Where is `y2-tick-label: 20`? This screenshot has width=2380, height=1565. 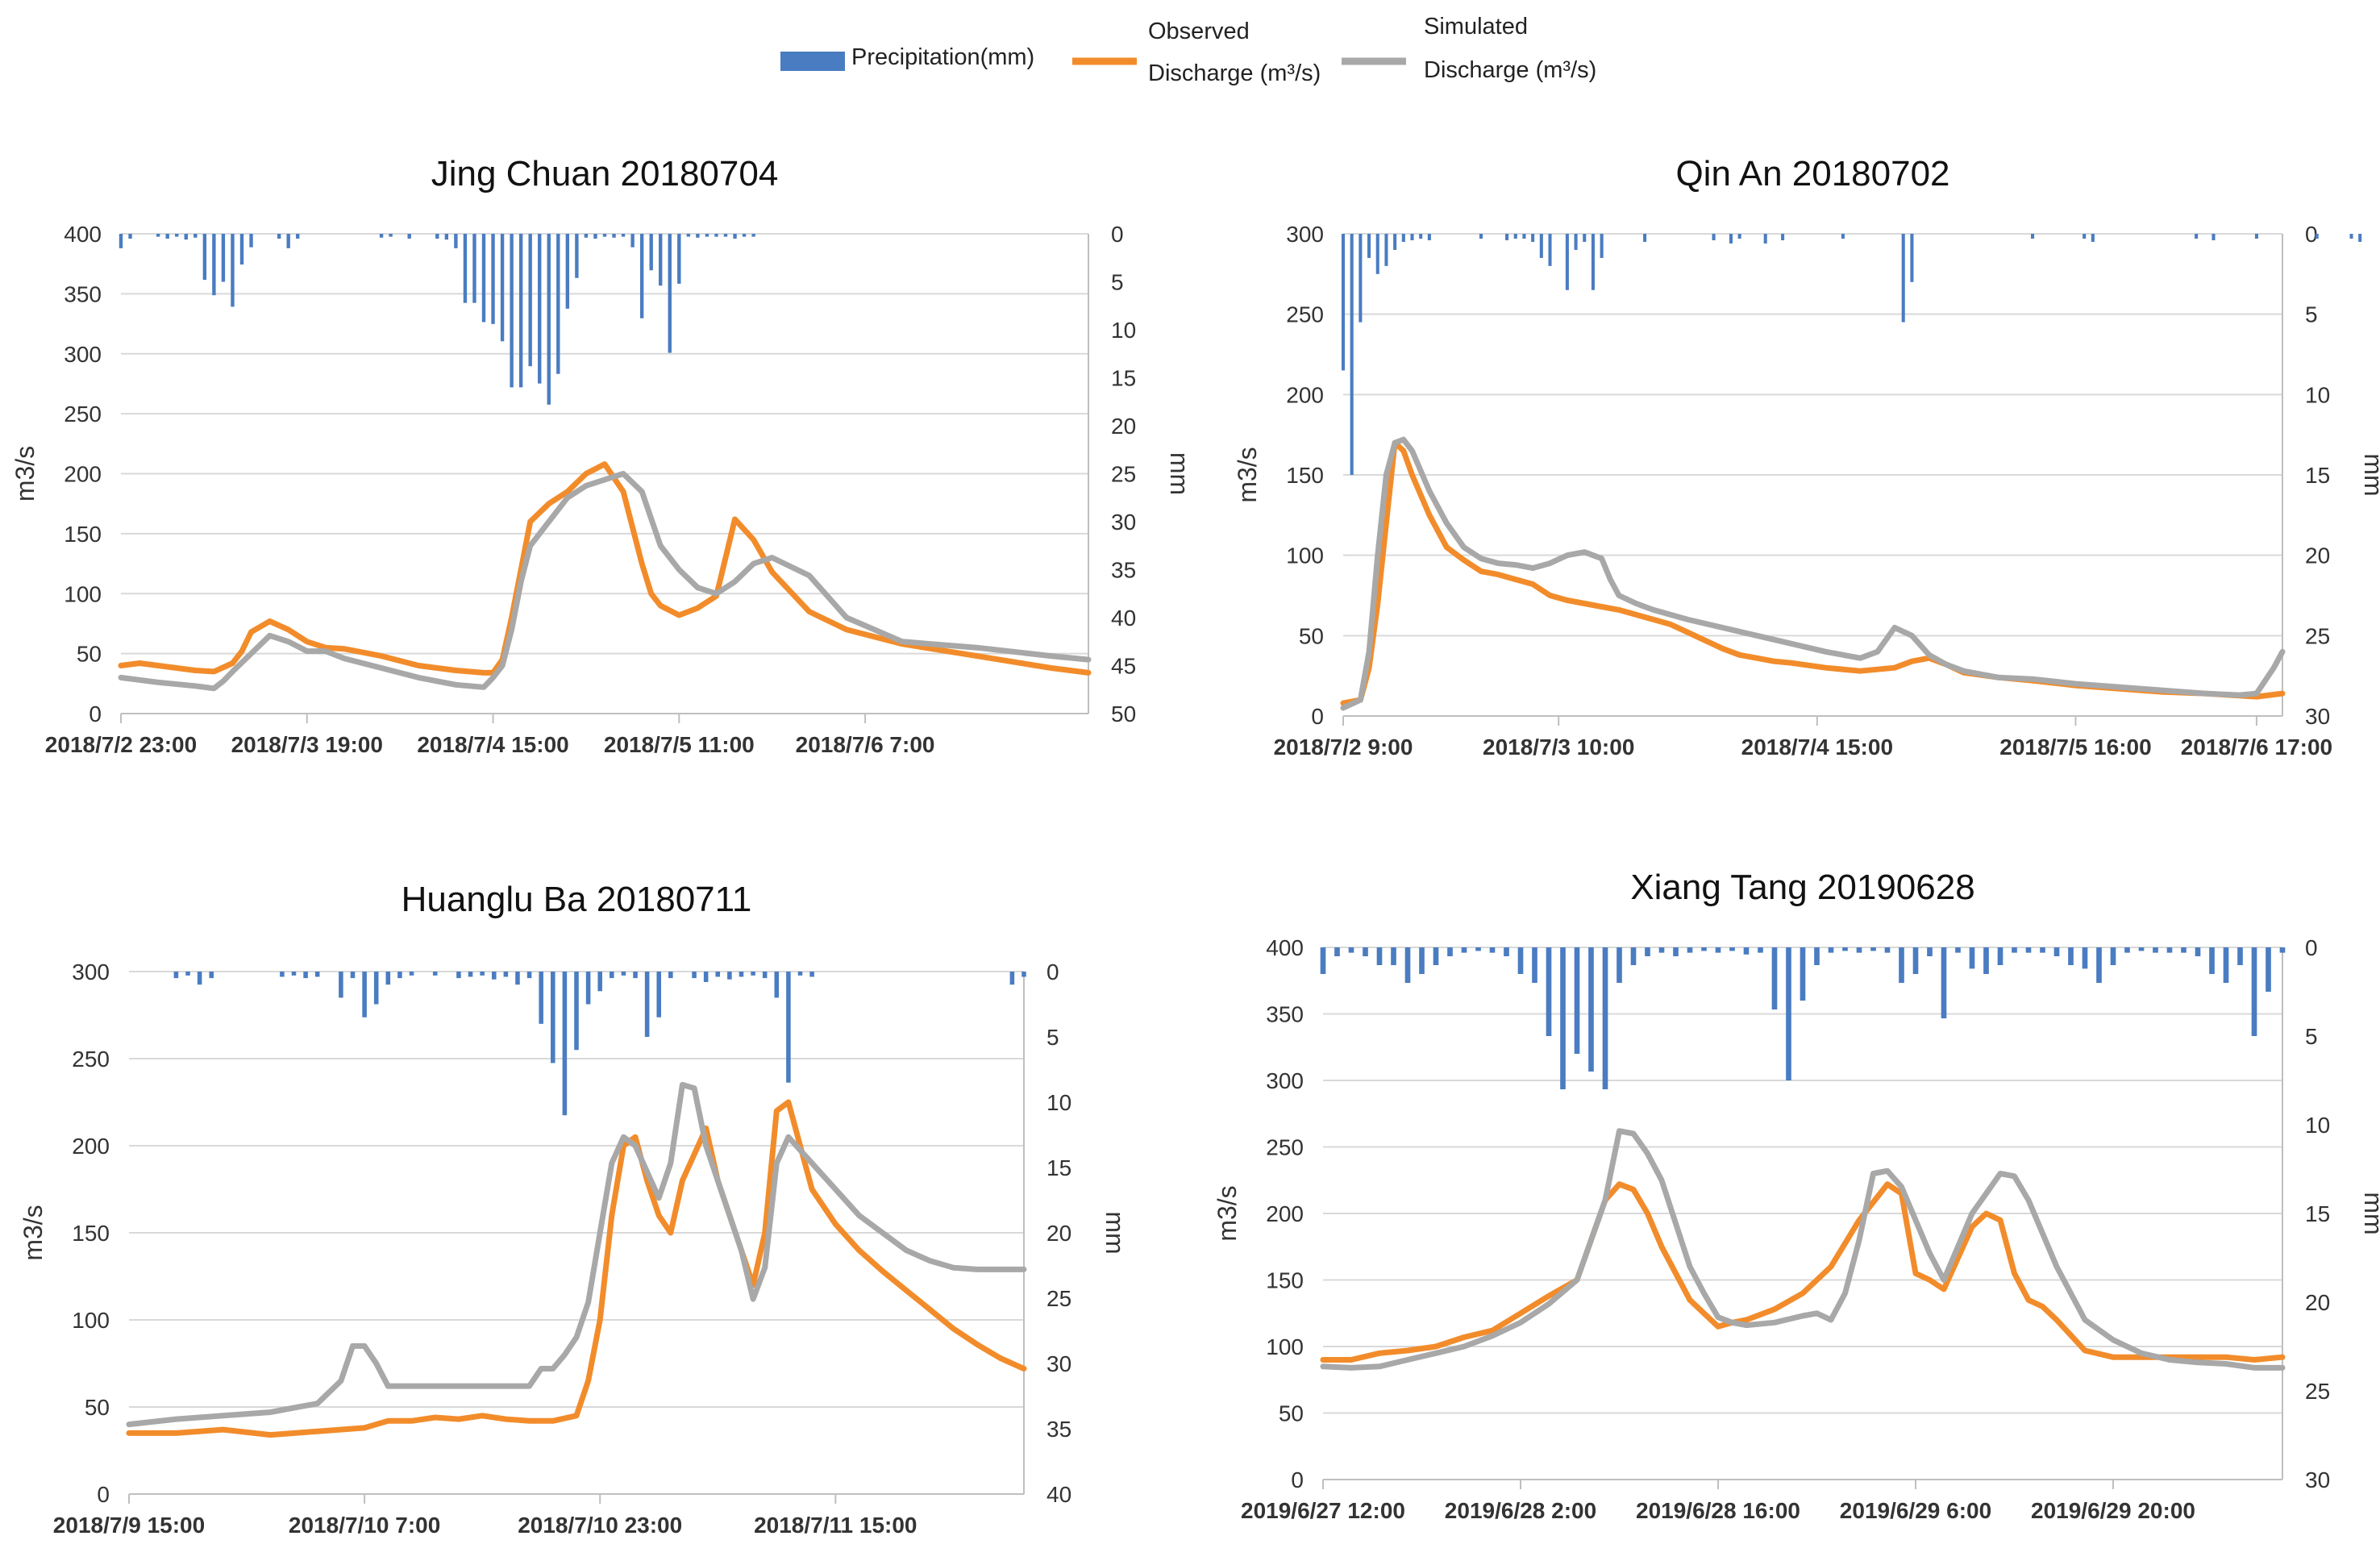
y2-tick-label: 20 is located at coordinates (1123, 427).